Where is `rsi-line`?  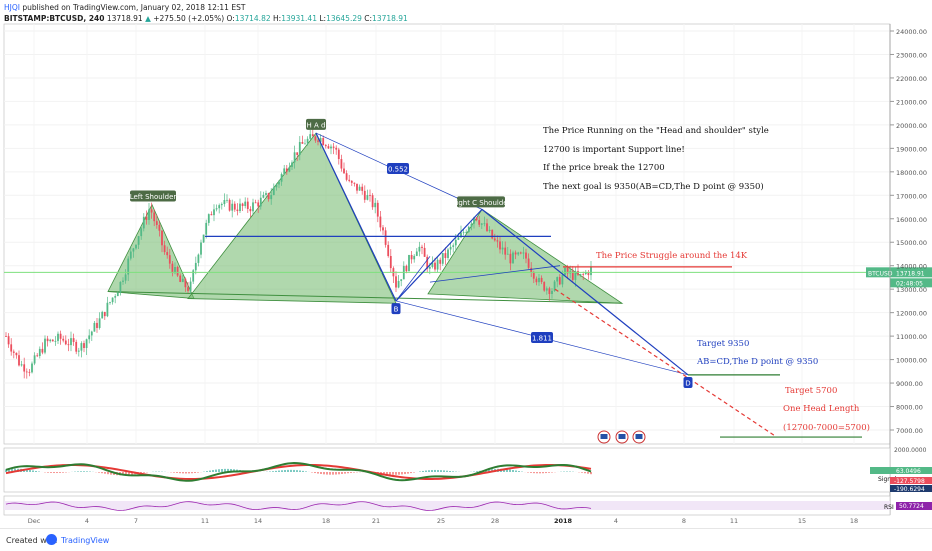
rsi-line is located at coordinates (298, 506).